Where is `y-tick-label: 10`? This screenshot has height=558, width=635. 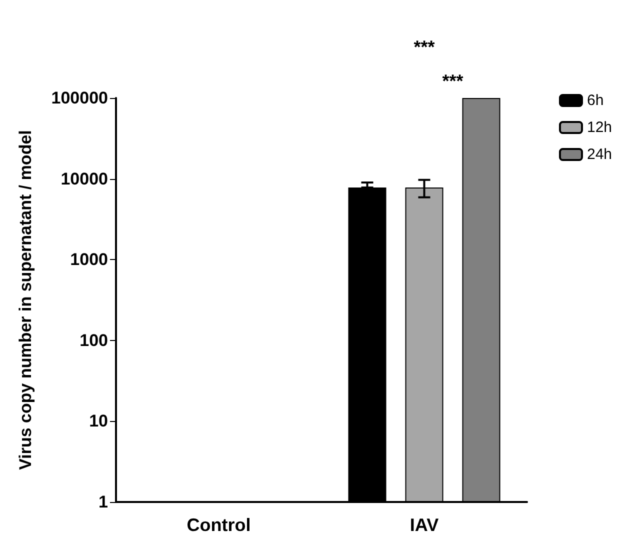 y-tick-label: 10 is located at coordinates (98, 421).